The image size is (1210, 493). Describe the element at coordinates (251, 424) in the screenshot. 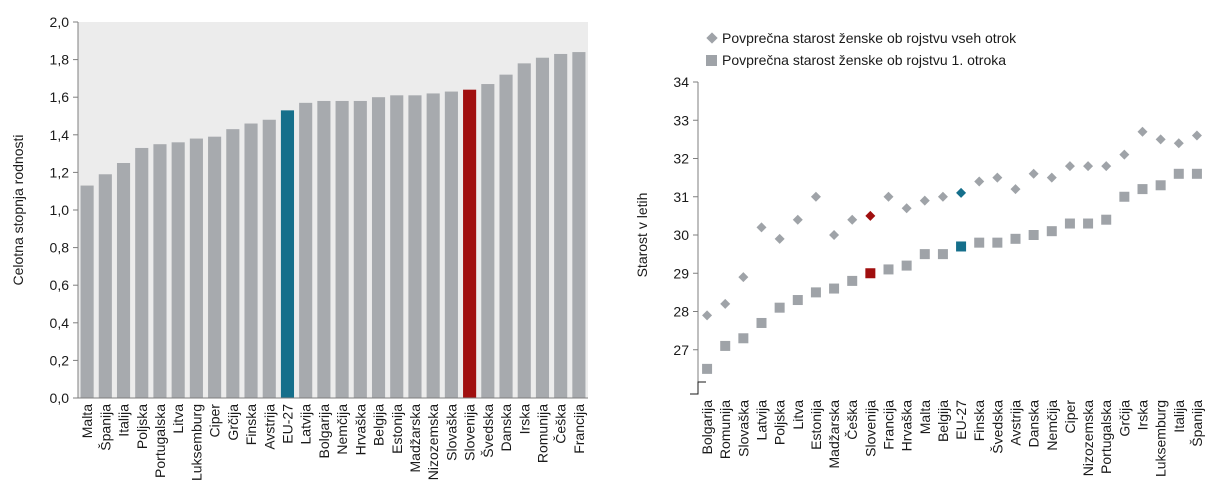

I see `x-tick-label-finska: Finska` at that location.